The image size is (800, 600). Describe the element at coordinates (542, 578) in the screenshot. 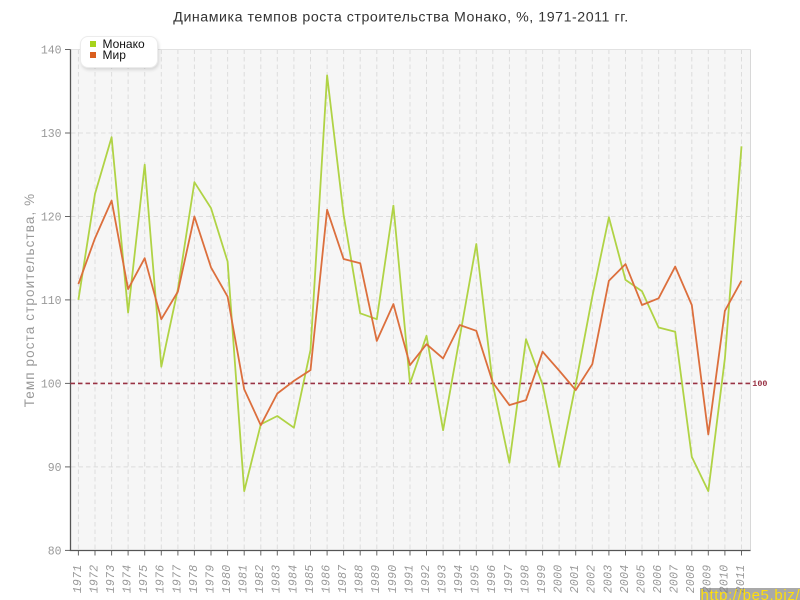

I see `svg-text: 1999` at that location.